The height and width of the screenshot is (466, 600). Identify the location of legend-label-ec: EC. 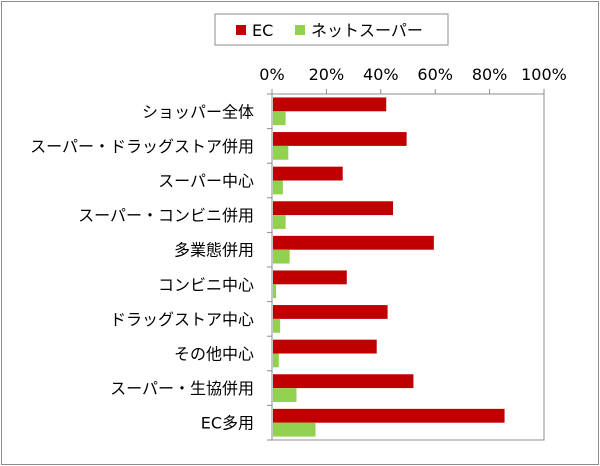
(262, 30).